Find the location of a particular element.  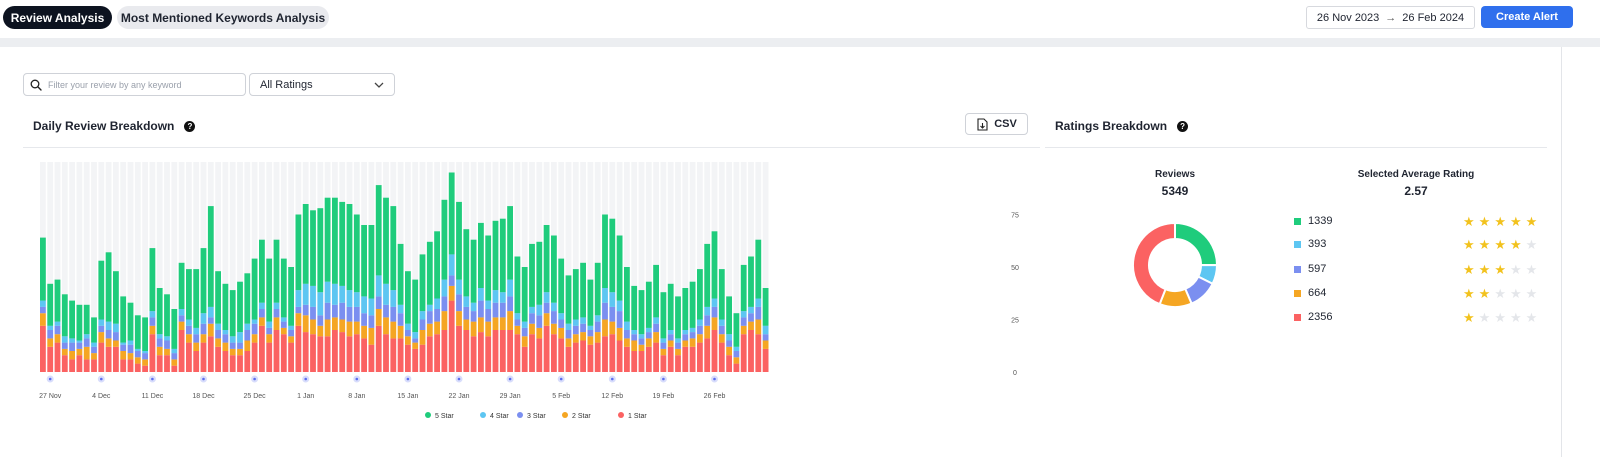

search-input is located at coordinates (138, 84).